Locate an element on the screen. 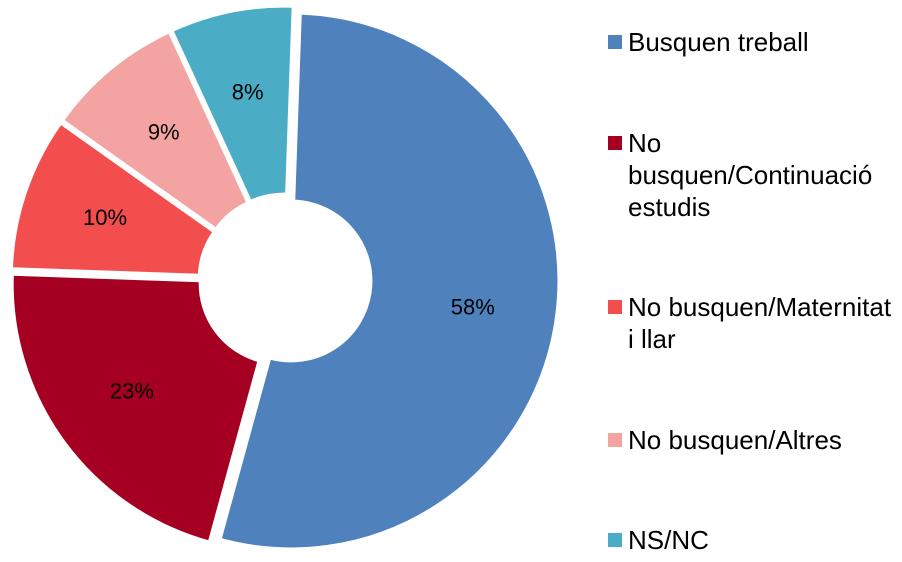 This screenshot has height=562, width=902. legend-label: NS/NC is located at coordinates (668, 540).